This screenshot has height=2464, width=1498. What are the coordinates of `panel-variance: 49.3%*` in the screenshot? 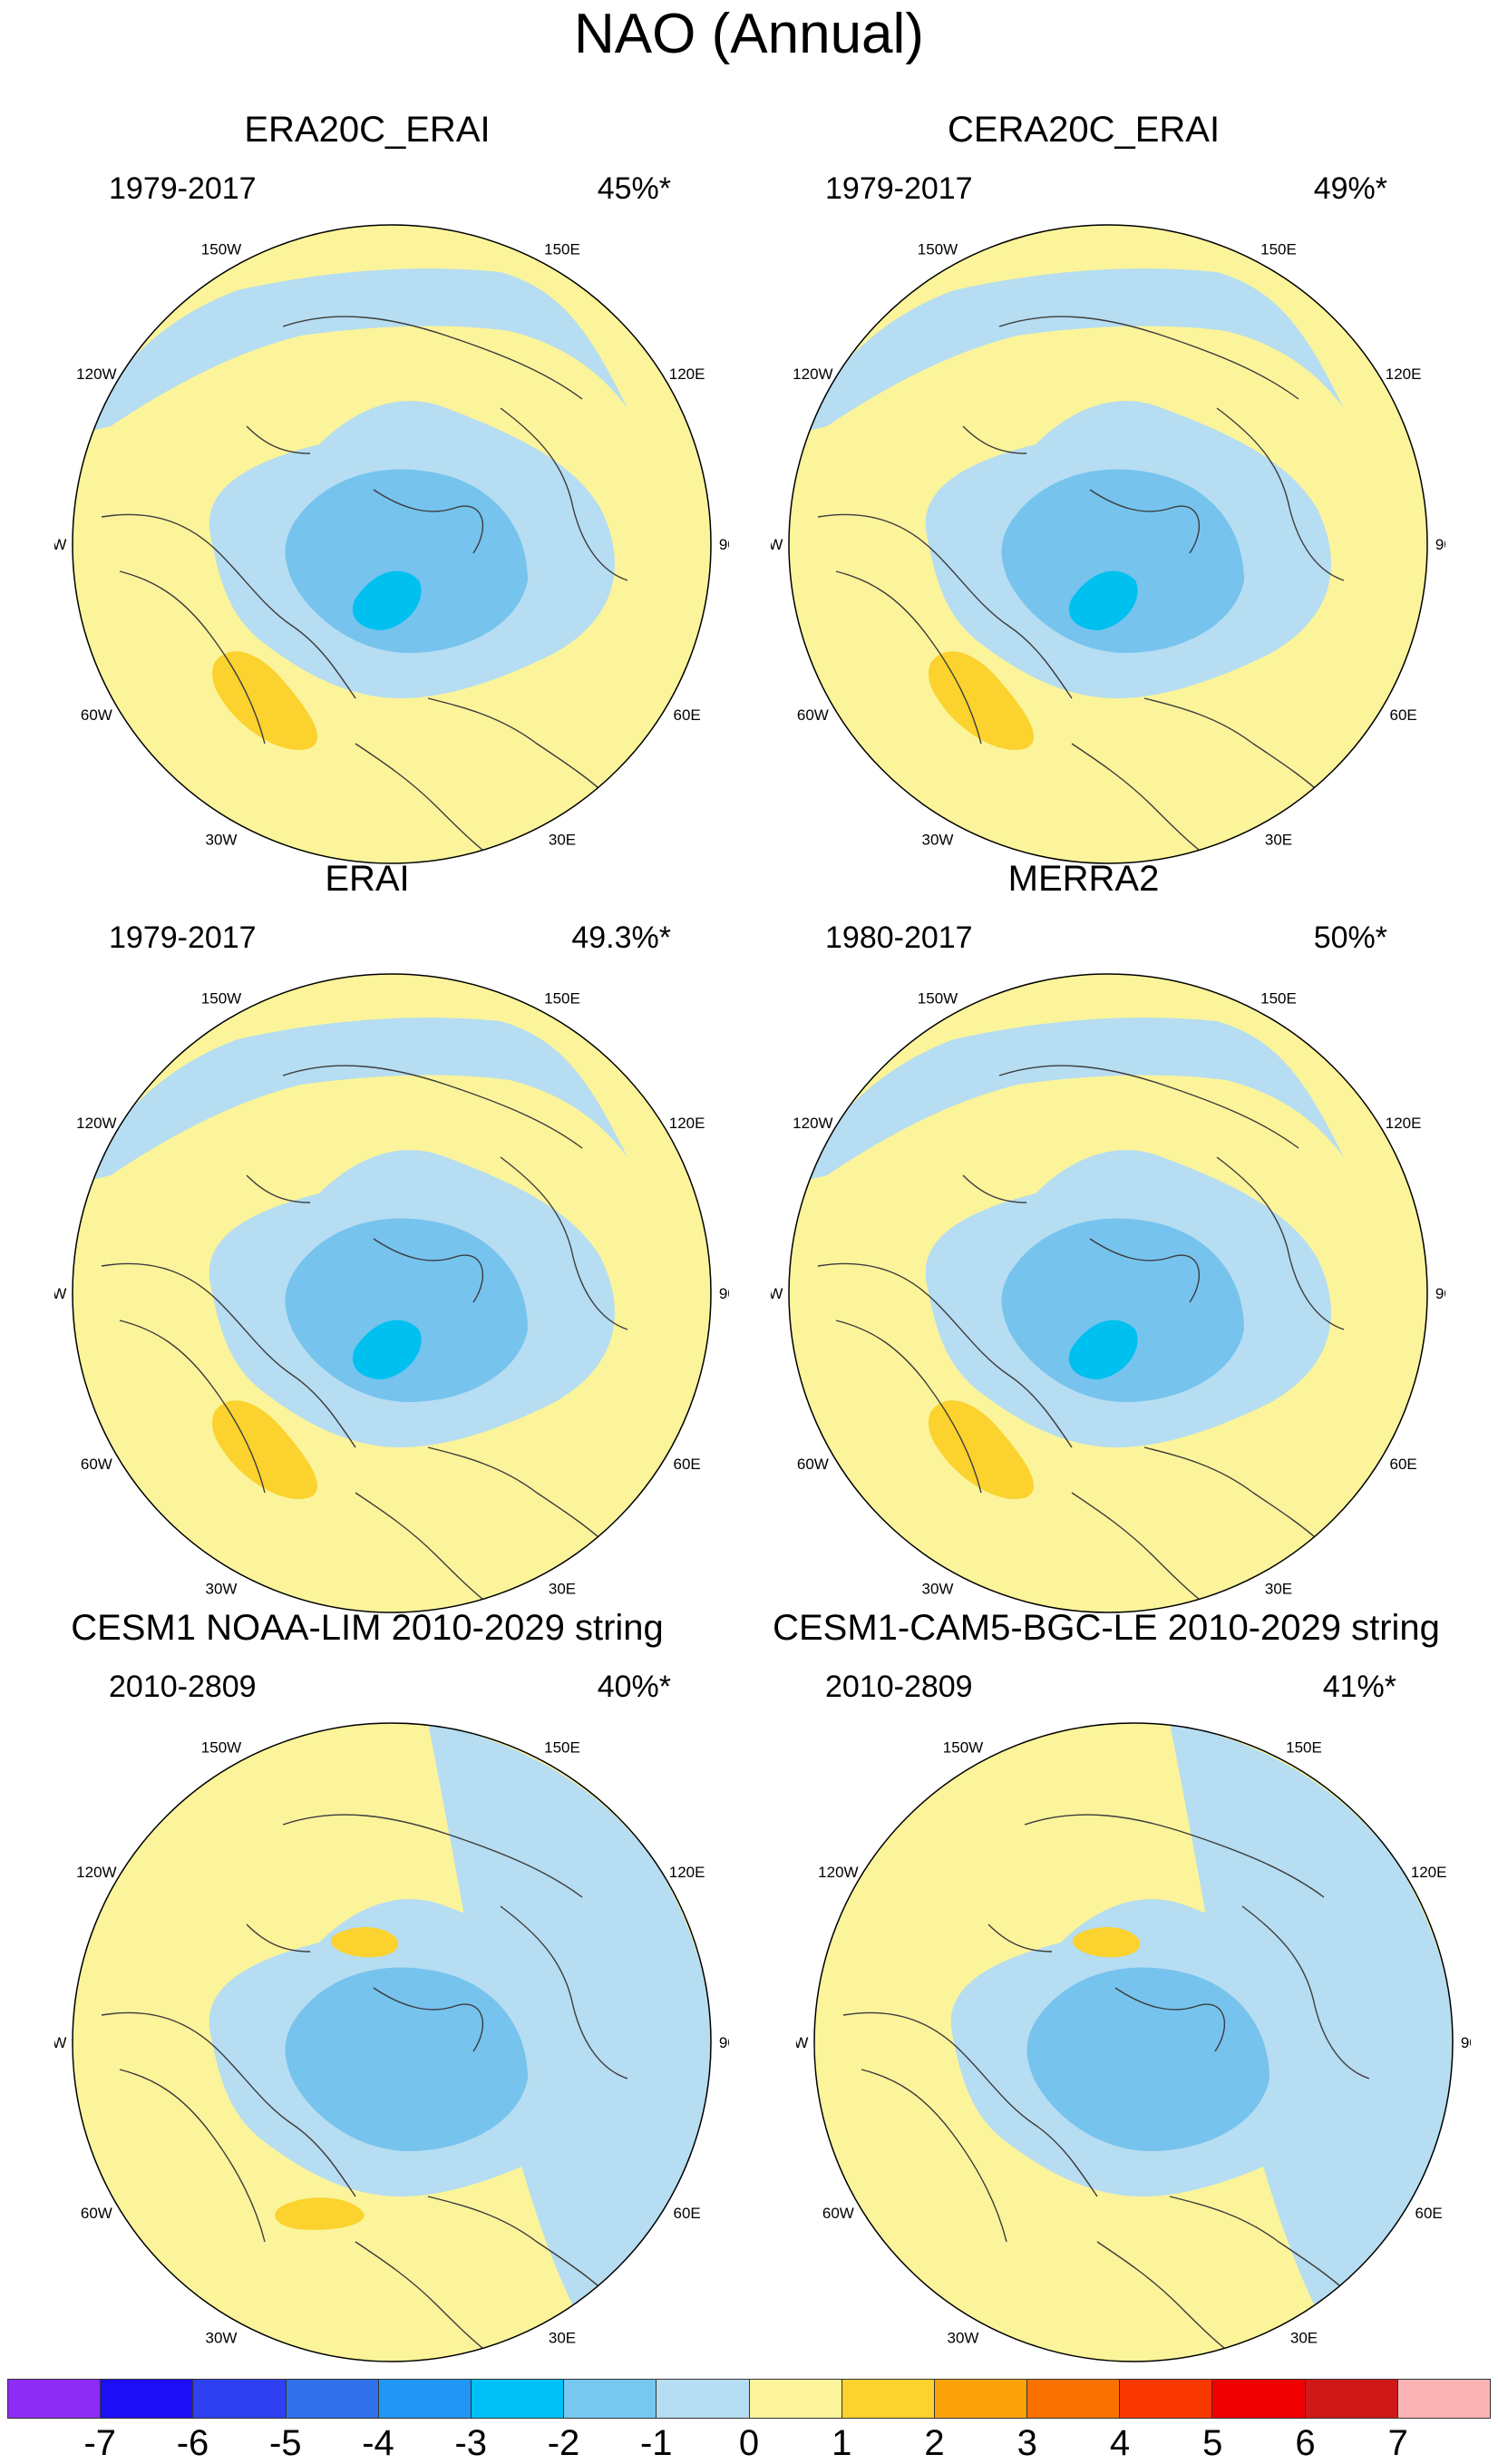 It's located at (621, 938).